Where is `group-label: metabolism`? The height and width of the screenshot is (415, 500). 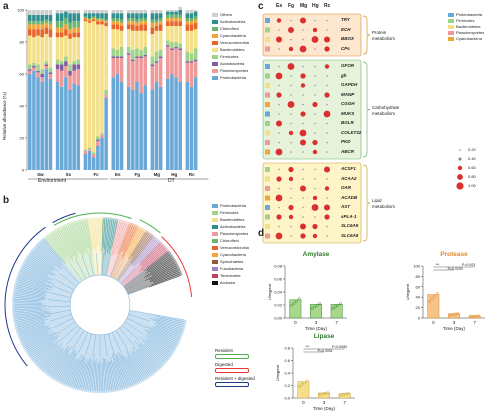 group-label: metabolism is located at coordinates (383, 114).